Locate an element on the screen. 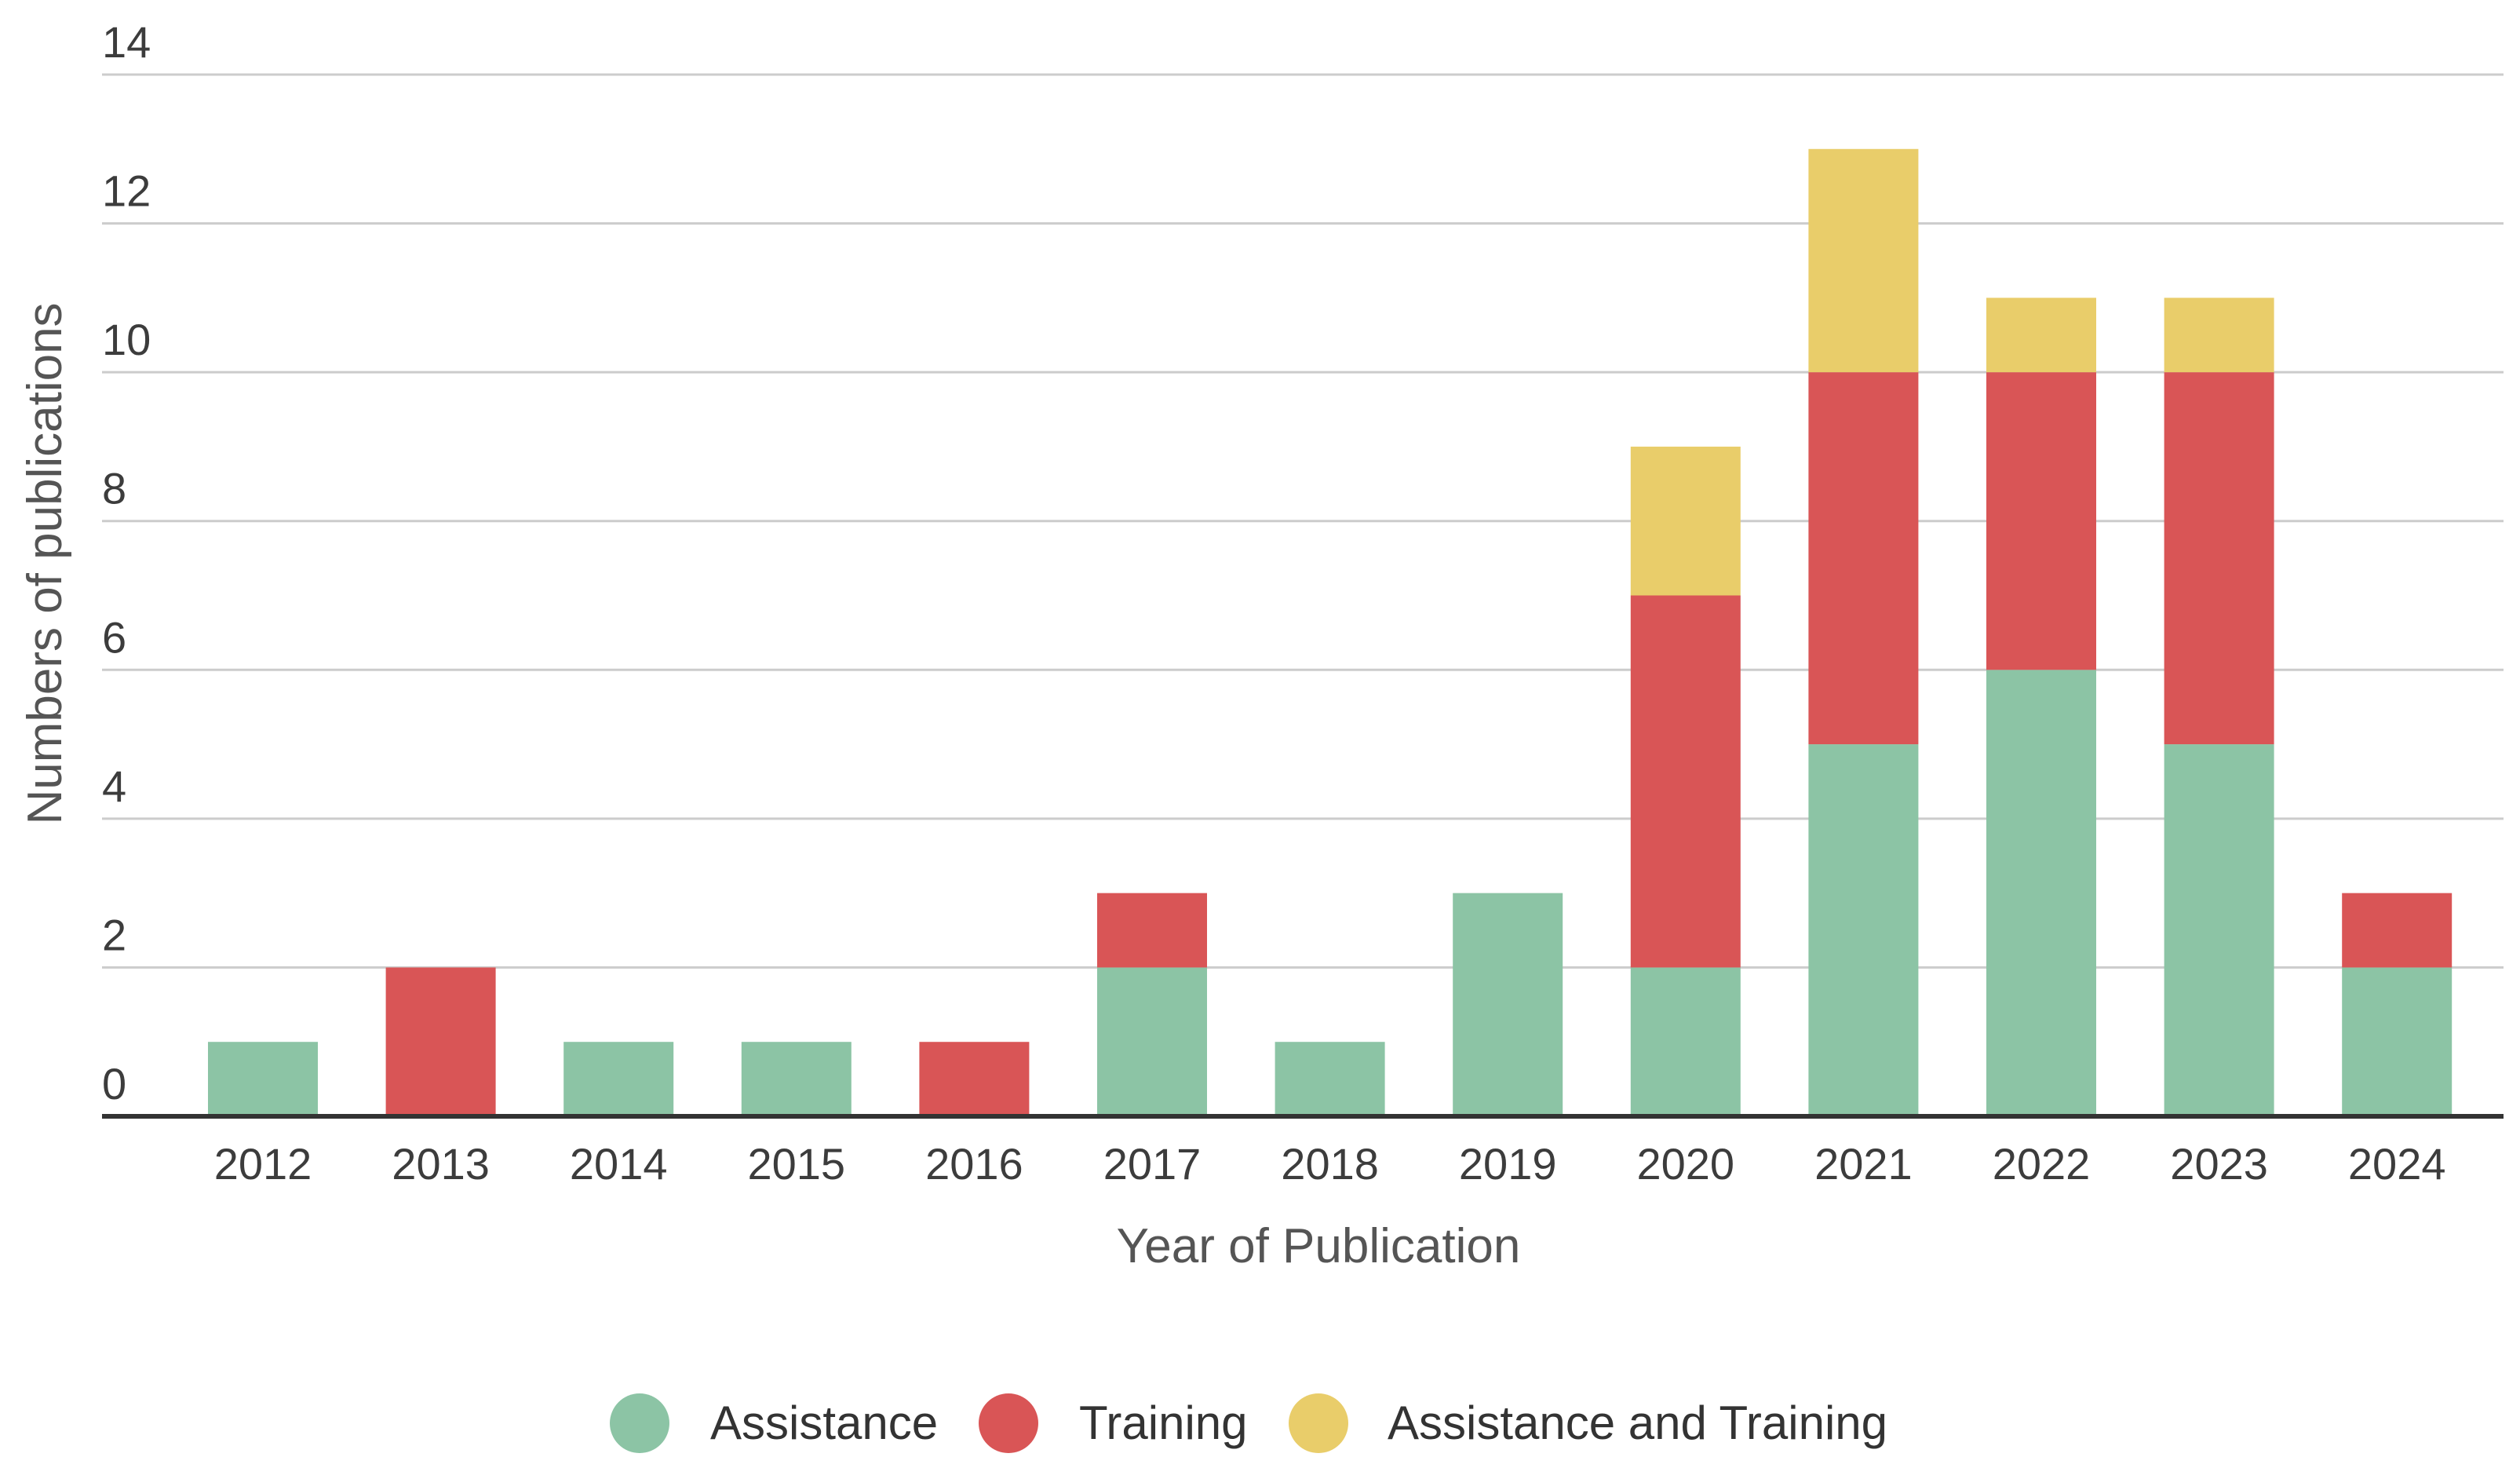  legend-label: Training is located at coordinates (1163, 1423).